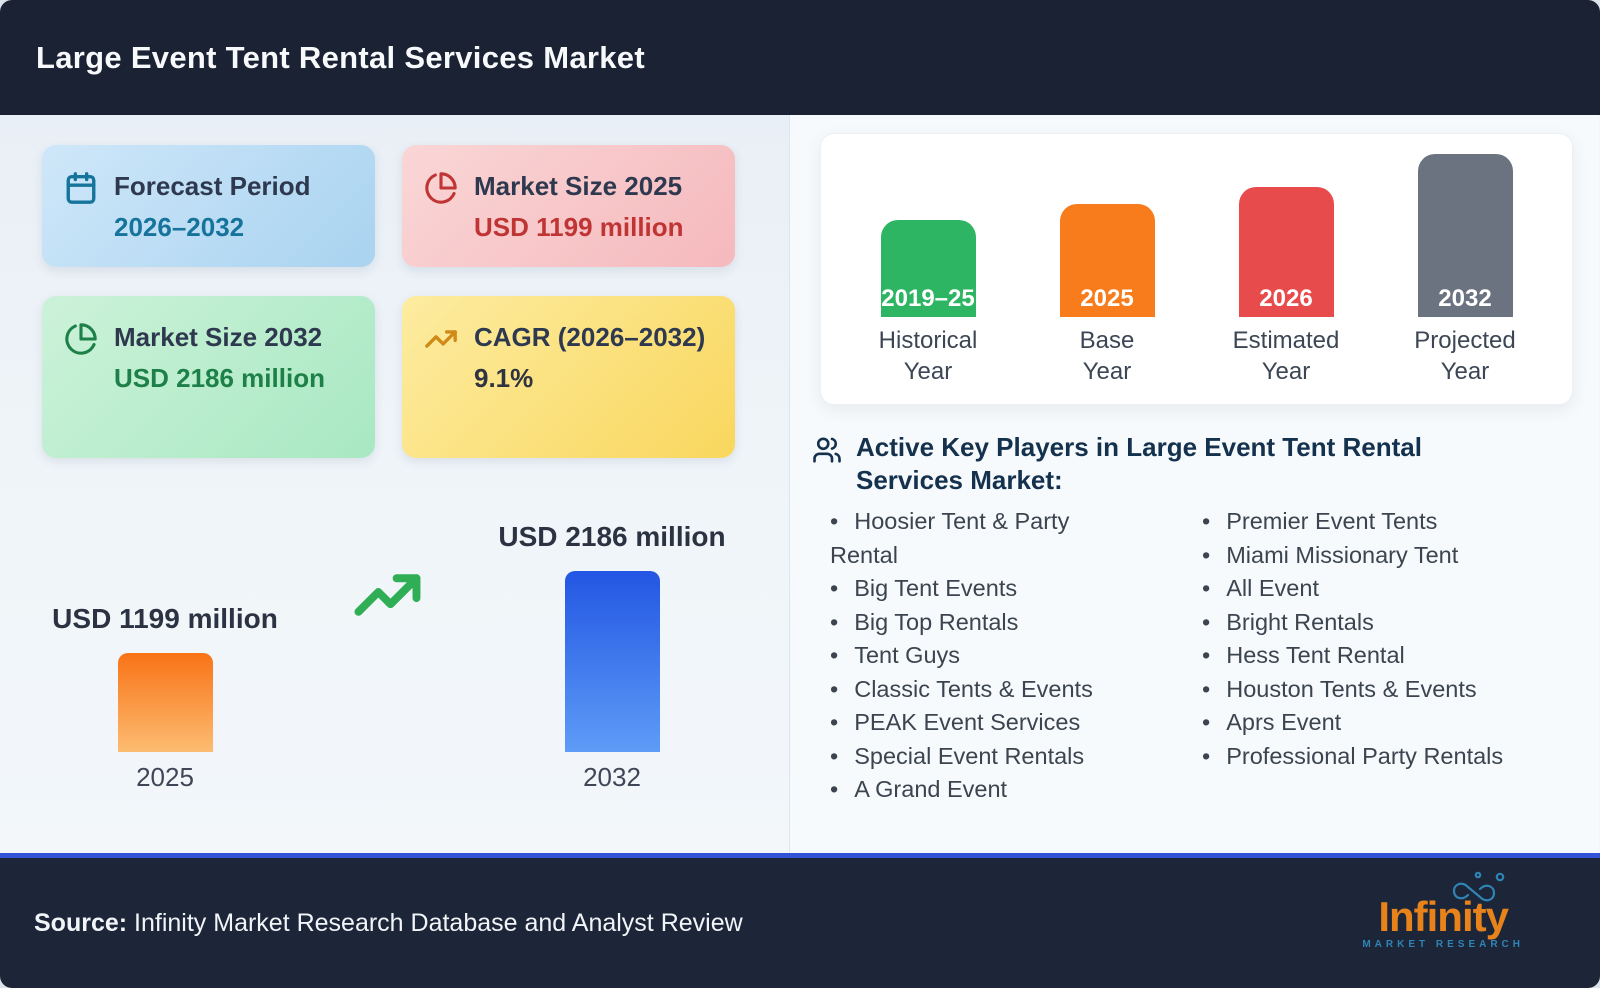  What do you see at coordinates (800, 57) in the screenshot?
I see `header-bar: Large Event Tent Rental Services Market` at bounding box center [800, 57].